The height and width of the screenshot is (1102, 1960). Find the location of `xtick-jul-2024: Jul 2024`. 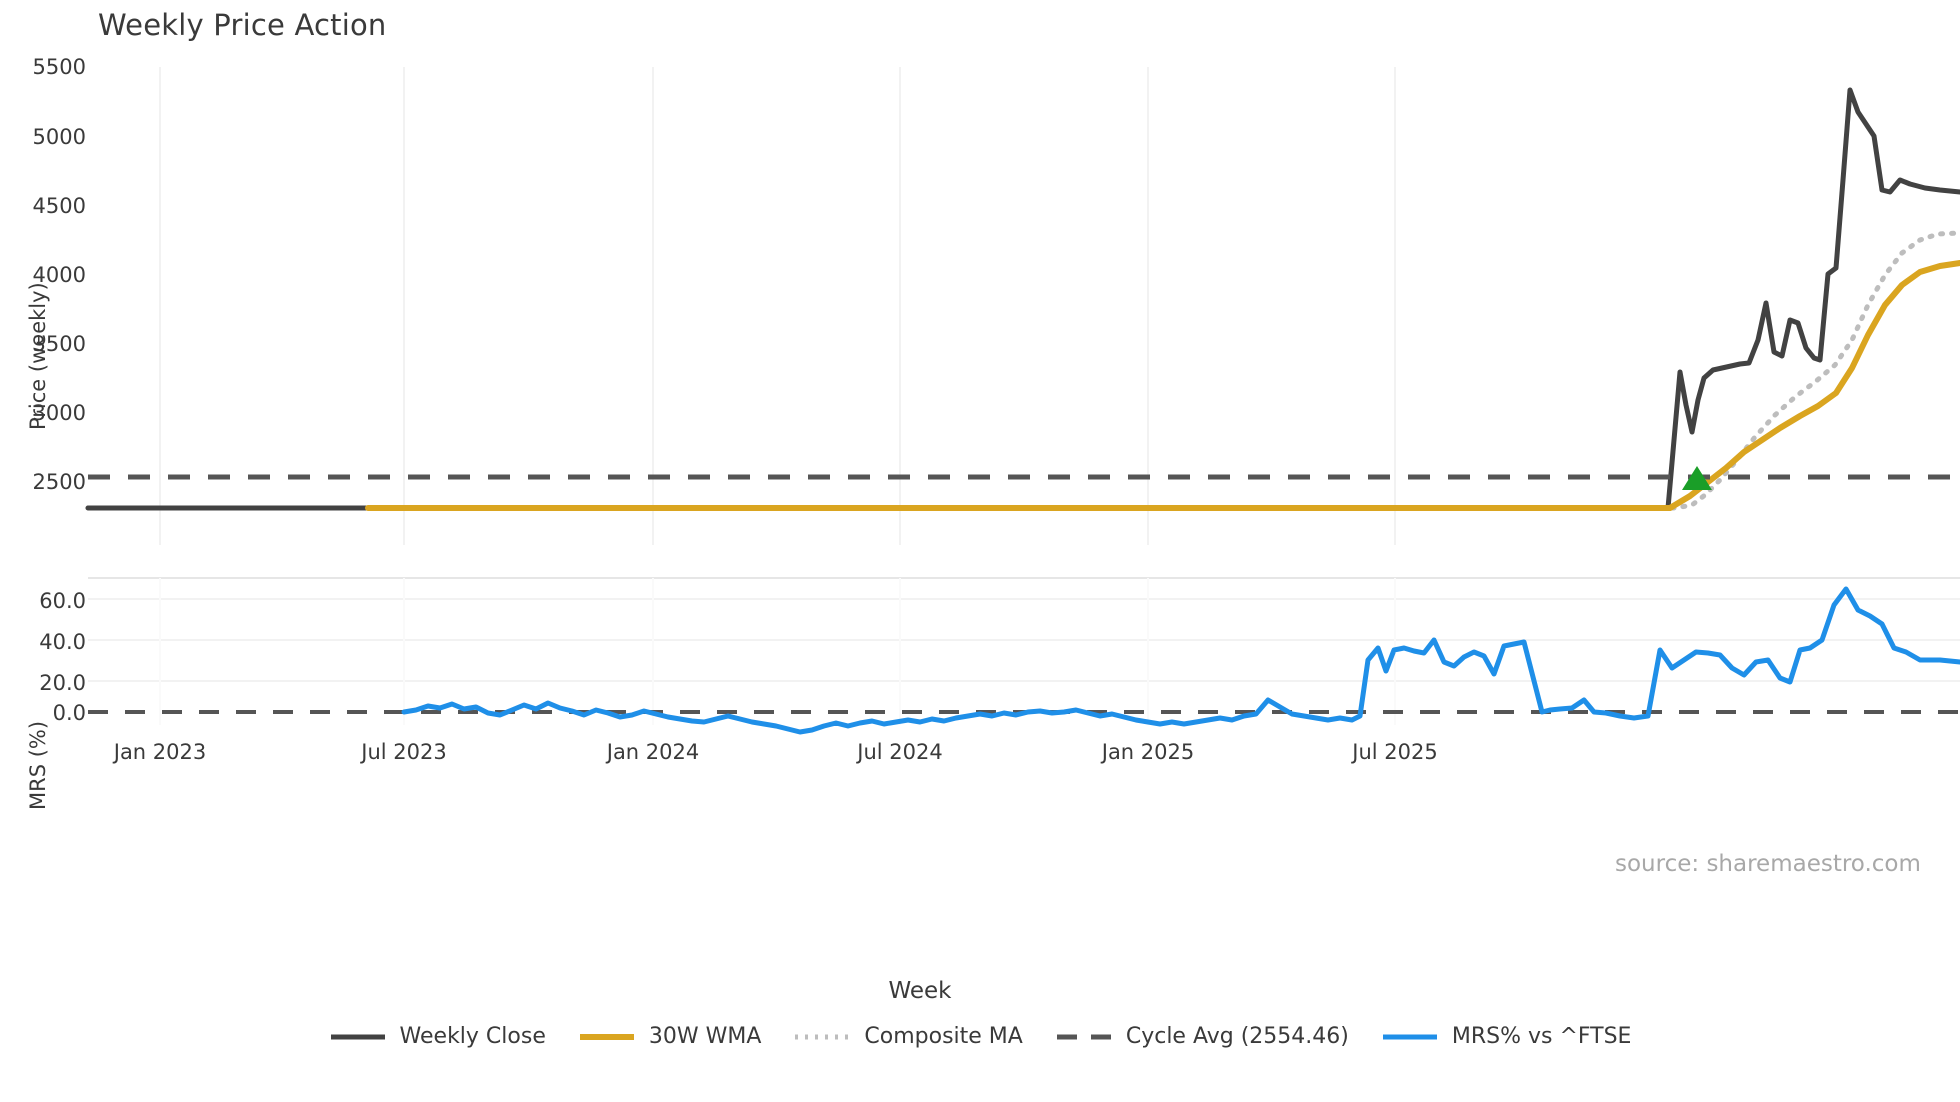

xtick-jul-2024: Jul 2024 is located at coordinates (900, 752).